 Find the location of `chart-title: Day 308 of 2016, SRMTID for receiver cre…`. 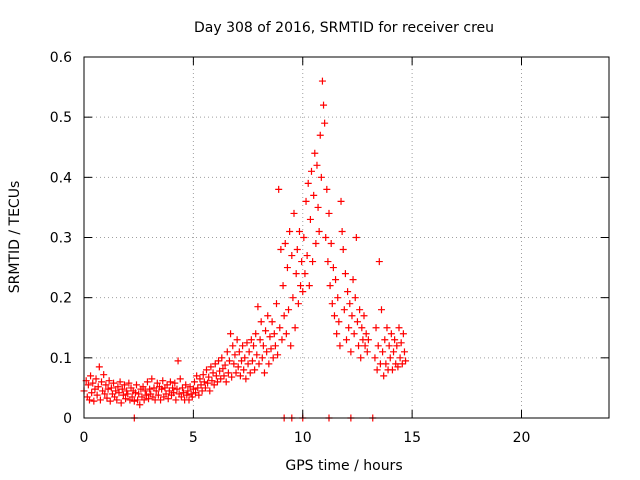

chart-title: Day 308 of 2016, SRMTID for receiver cre… is located at coordinates (344, 28).